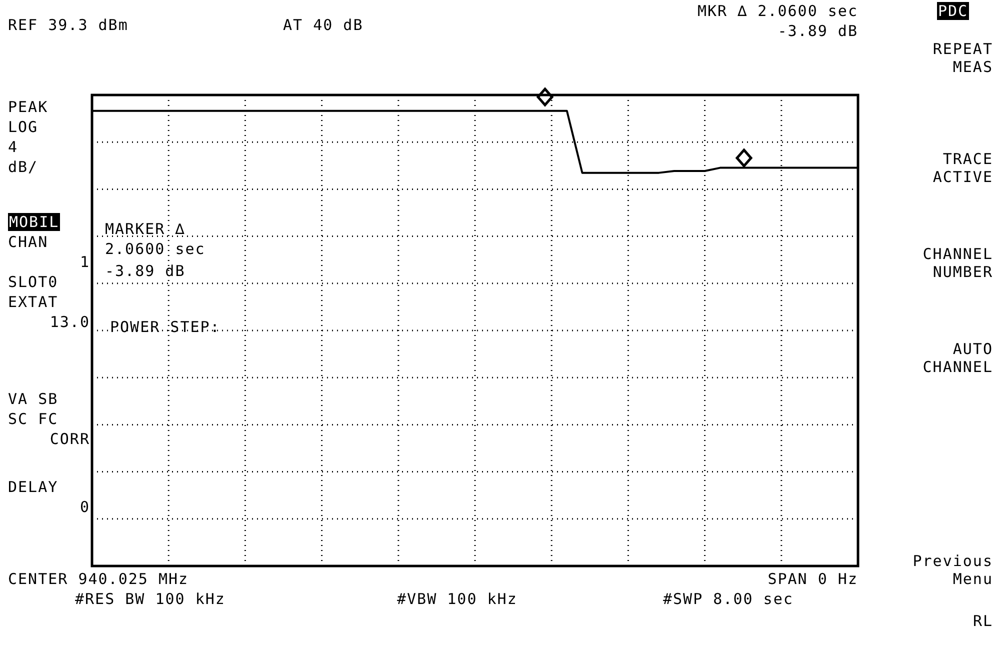  I want to click on text: REF 39.3 dBm, so click(68, 25).